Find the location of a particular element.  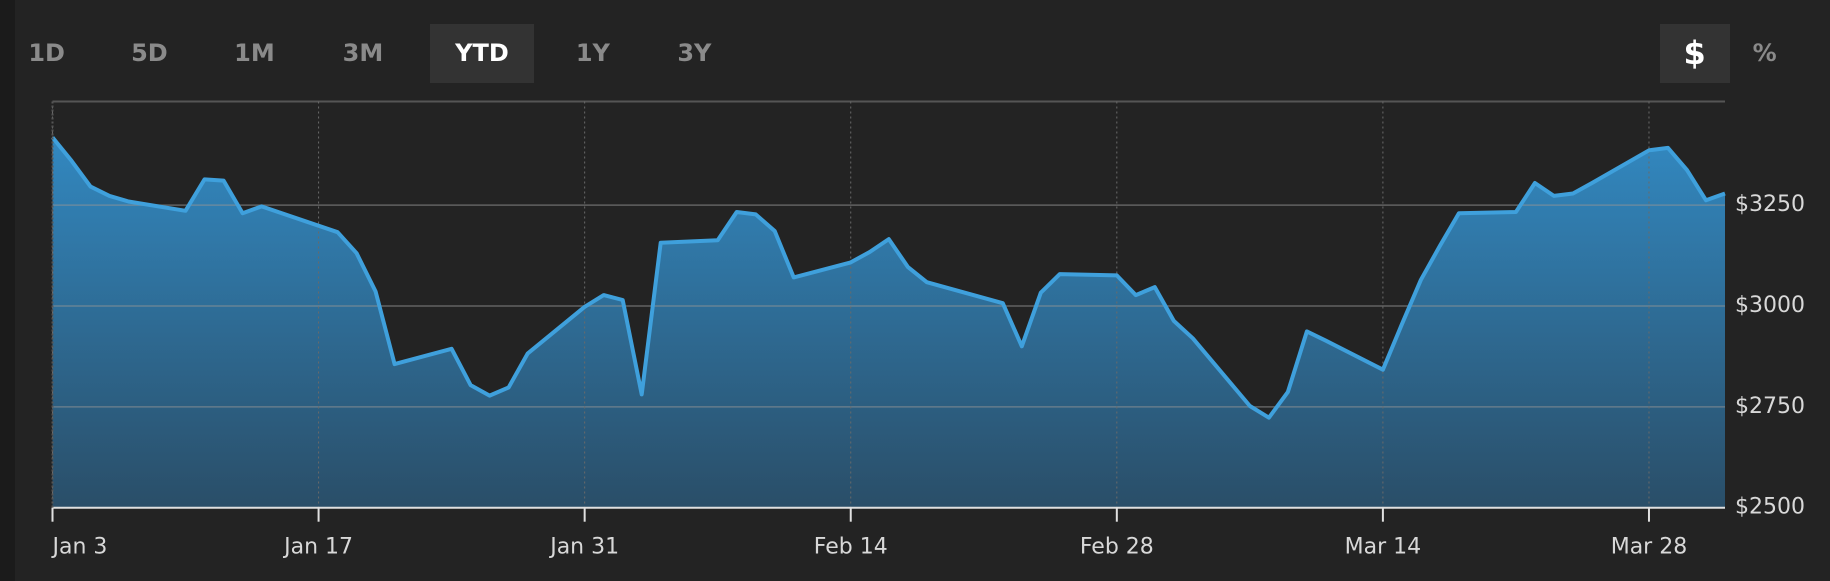

x-tick-label: Jan 31 is located at coordinates (583, 547).